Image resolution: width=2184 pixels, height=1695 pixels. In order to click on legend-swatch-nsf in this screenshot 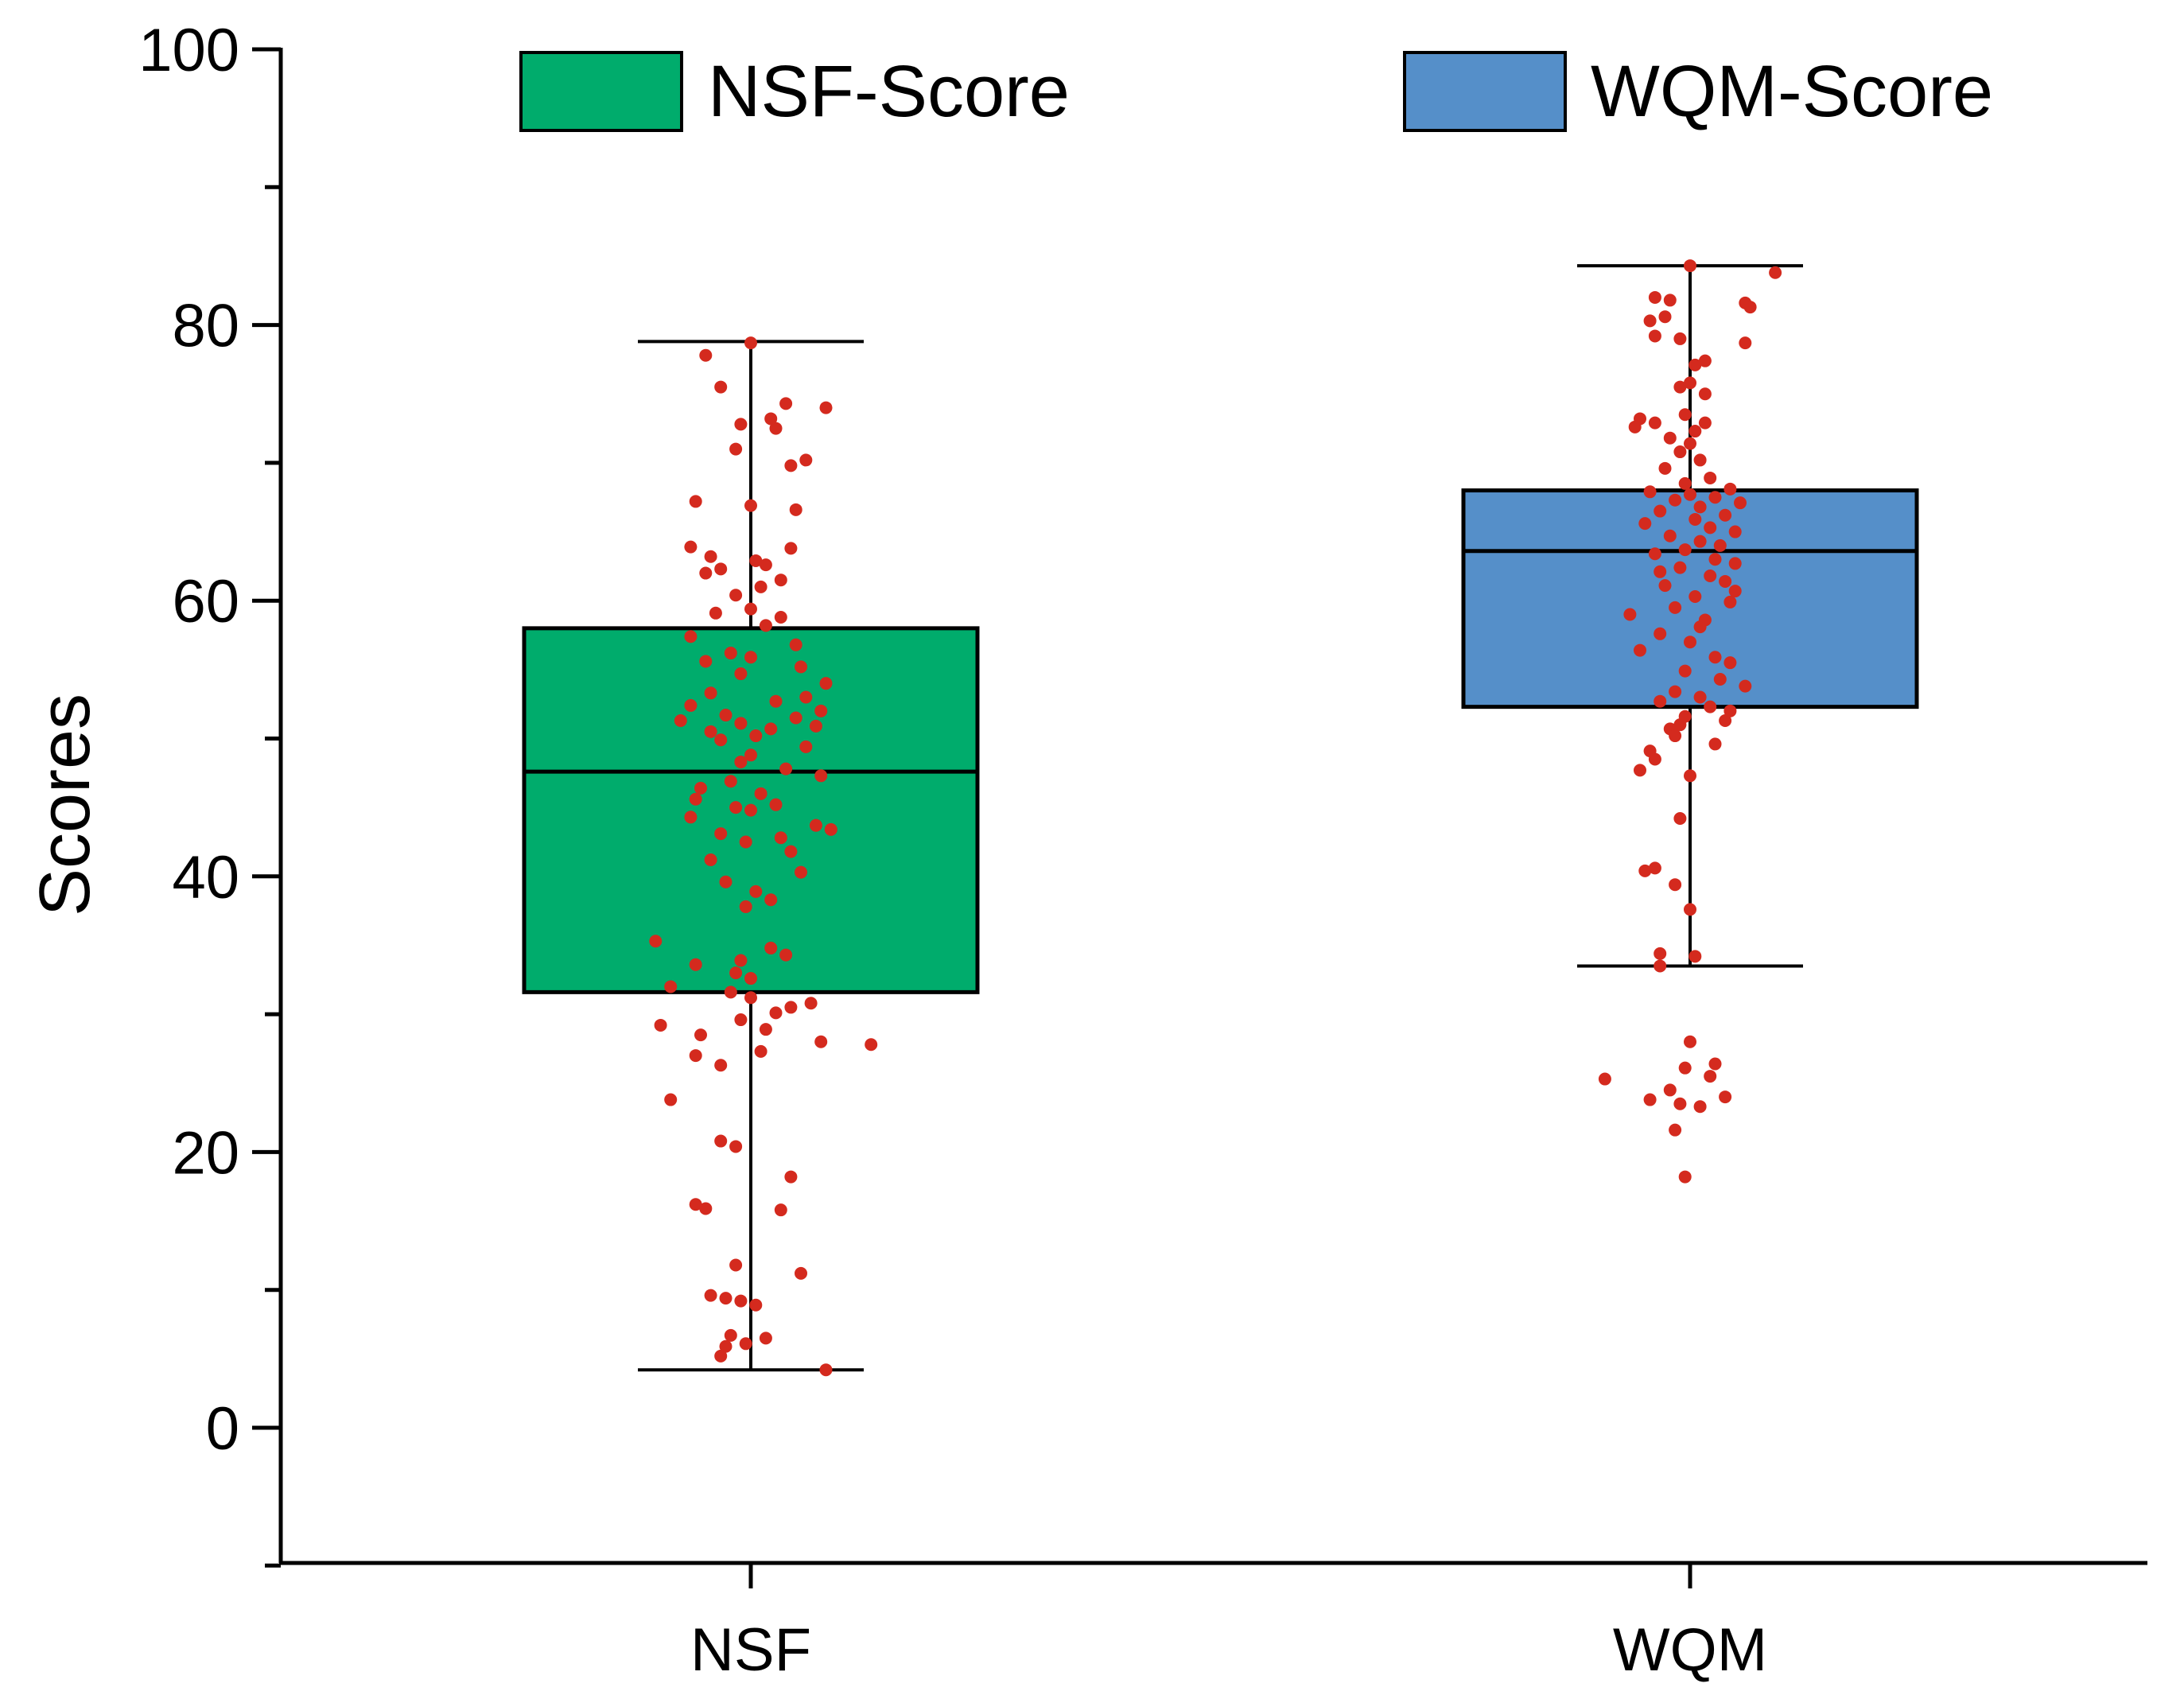, I will do `click(601, 91)`.